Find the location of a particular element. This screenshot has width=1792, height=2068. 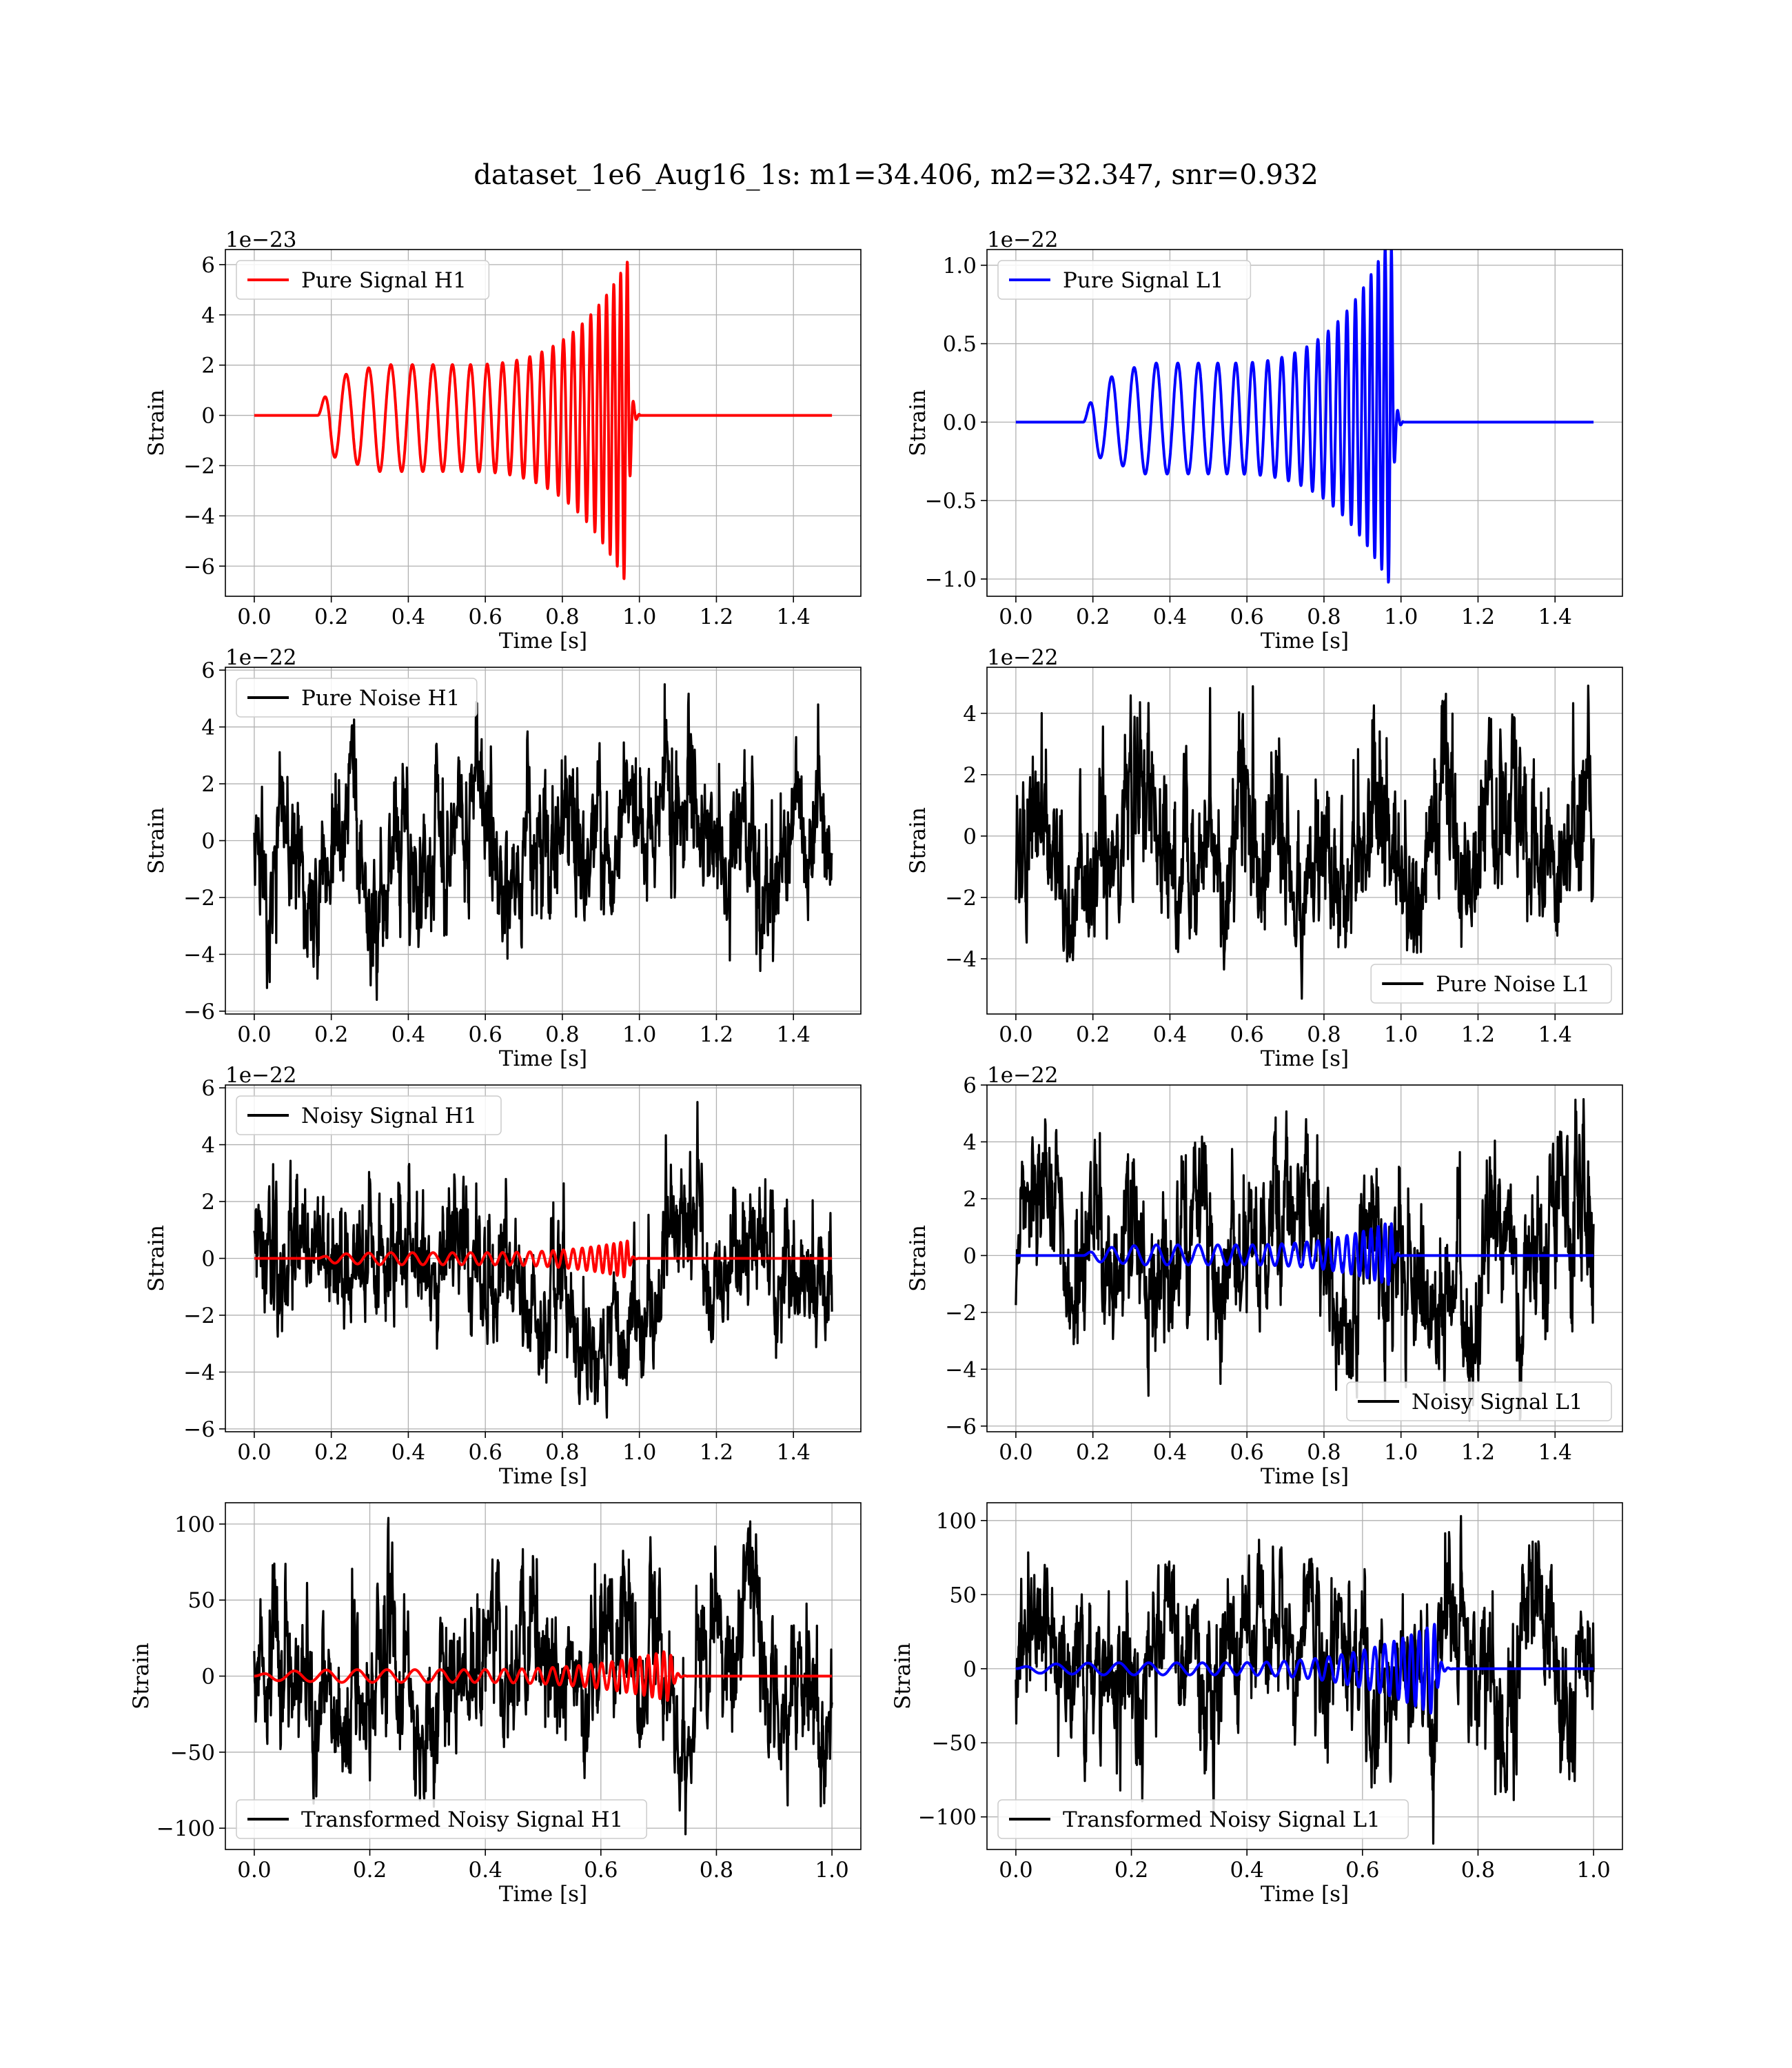

offset-text: 1e−22 is located at coordinates (261, 1075).